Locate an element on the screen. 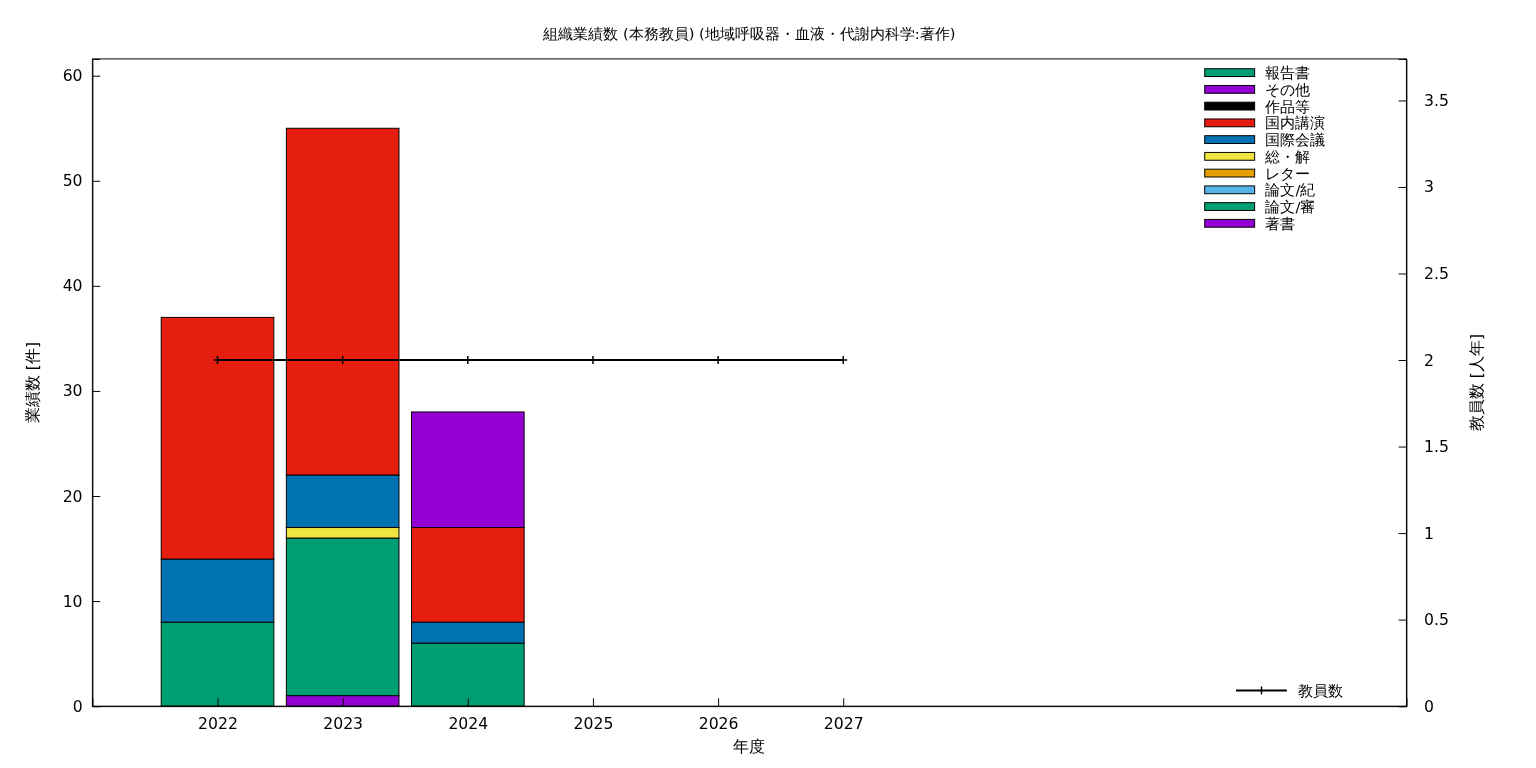  y2-tick-label: 1.5 is located at coordinates (1436, 447).